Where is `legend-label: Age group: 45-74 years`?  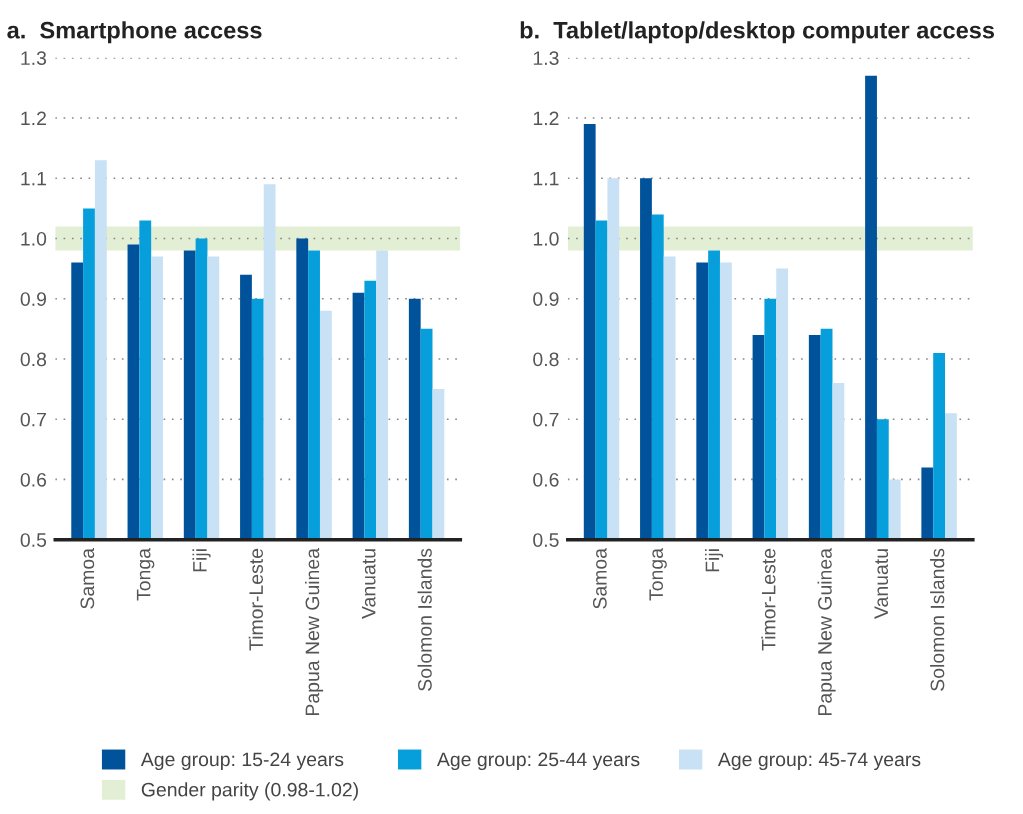
legend-label: Age group: 45-74 years is located at coordinates (819, 761).